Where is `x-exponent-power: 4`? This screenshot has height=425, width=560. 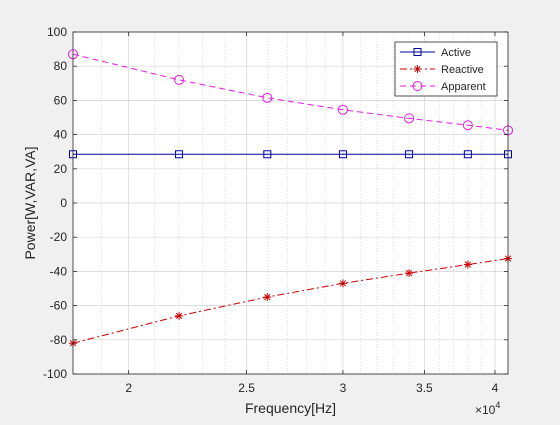 x-exponent-power: 4 is located at coordinates (497, 405).